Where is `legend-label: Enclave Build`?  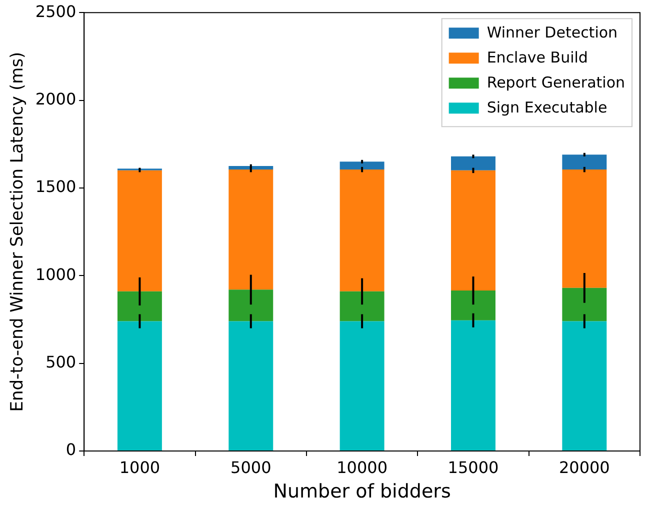 legend-label: Enclave Build is located at coordinates (537, 57).